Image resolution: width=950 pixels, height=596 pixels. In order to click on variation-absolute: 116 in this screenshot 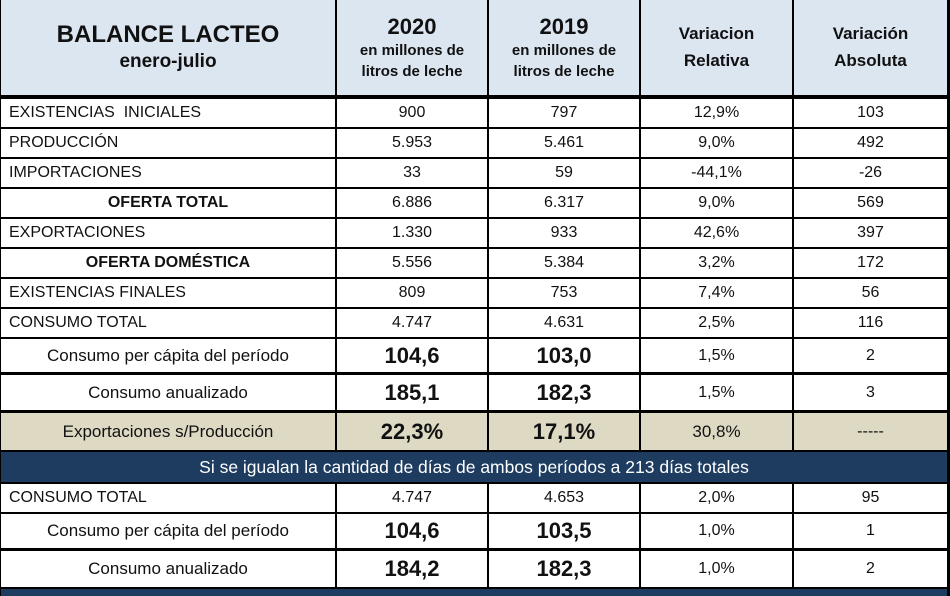, I will do `click(870, 322)`.